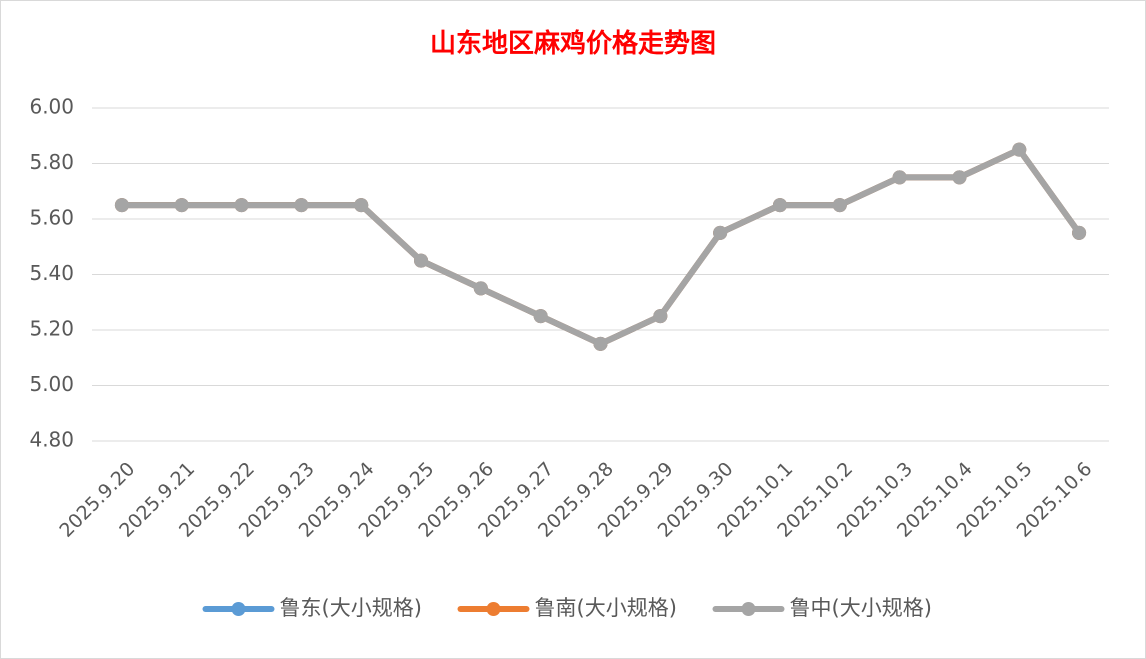 The image size is (1146, 659). What do you see at coordinates (51, 273) in the screenshot?
I see `y-tick-label: 5.40` at bounding box center [51, 273].